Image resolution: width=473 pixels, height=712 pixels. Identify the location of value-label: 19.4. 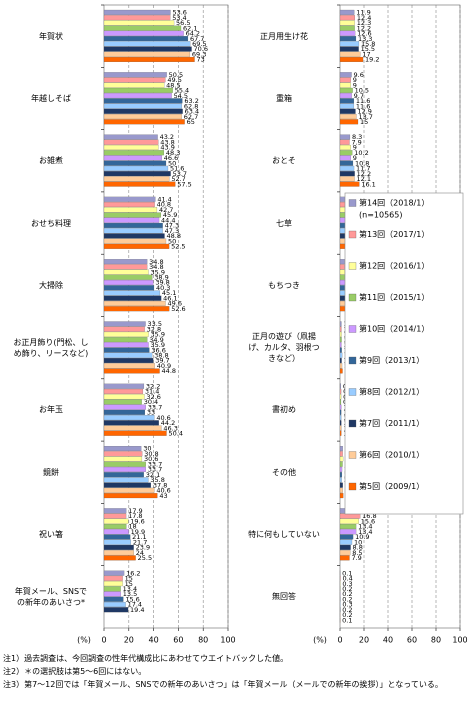
(137, 610).